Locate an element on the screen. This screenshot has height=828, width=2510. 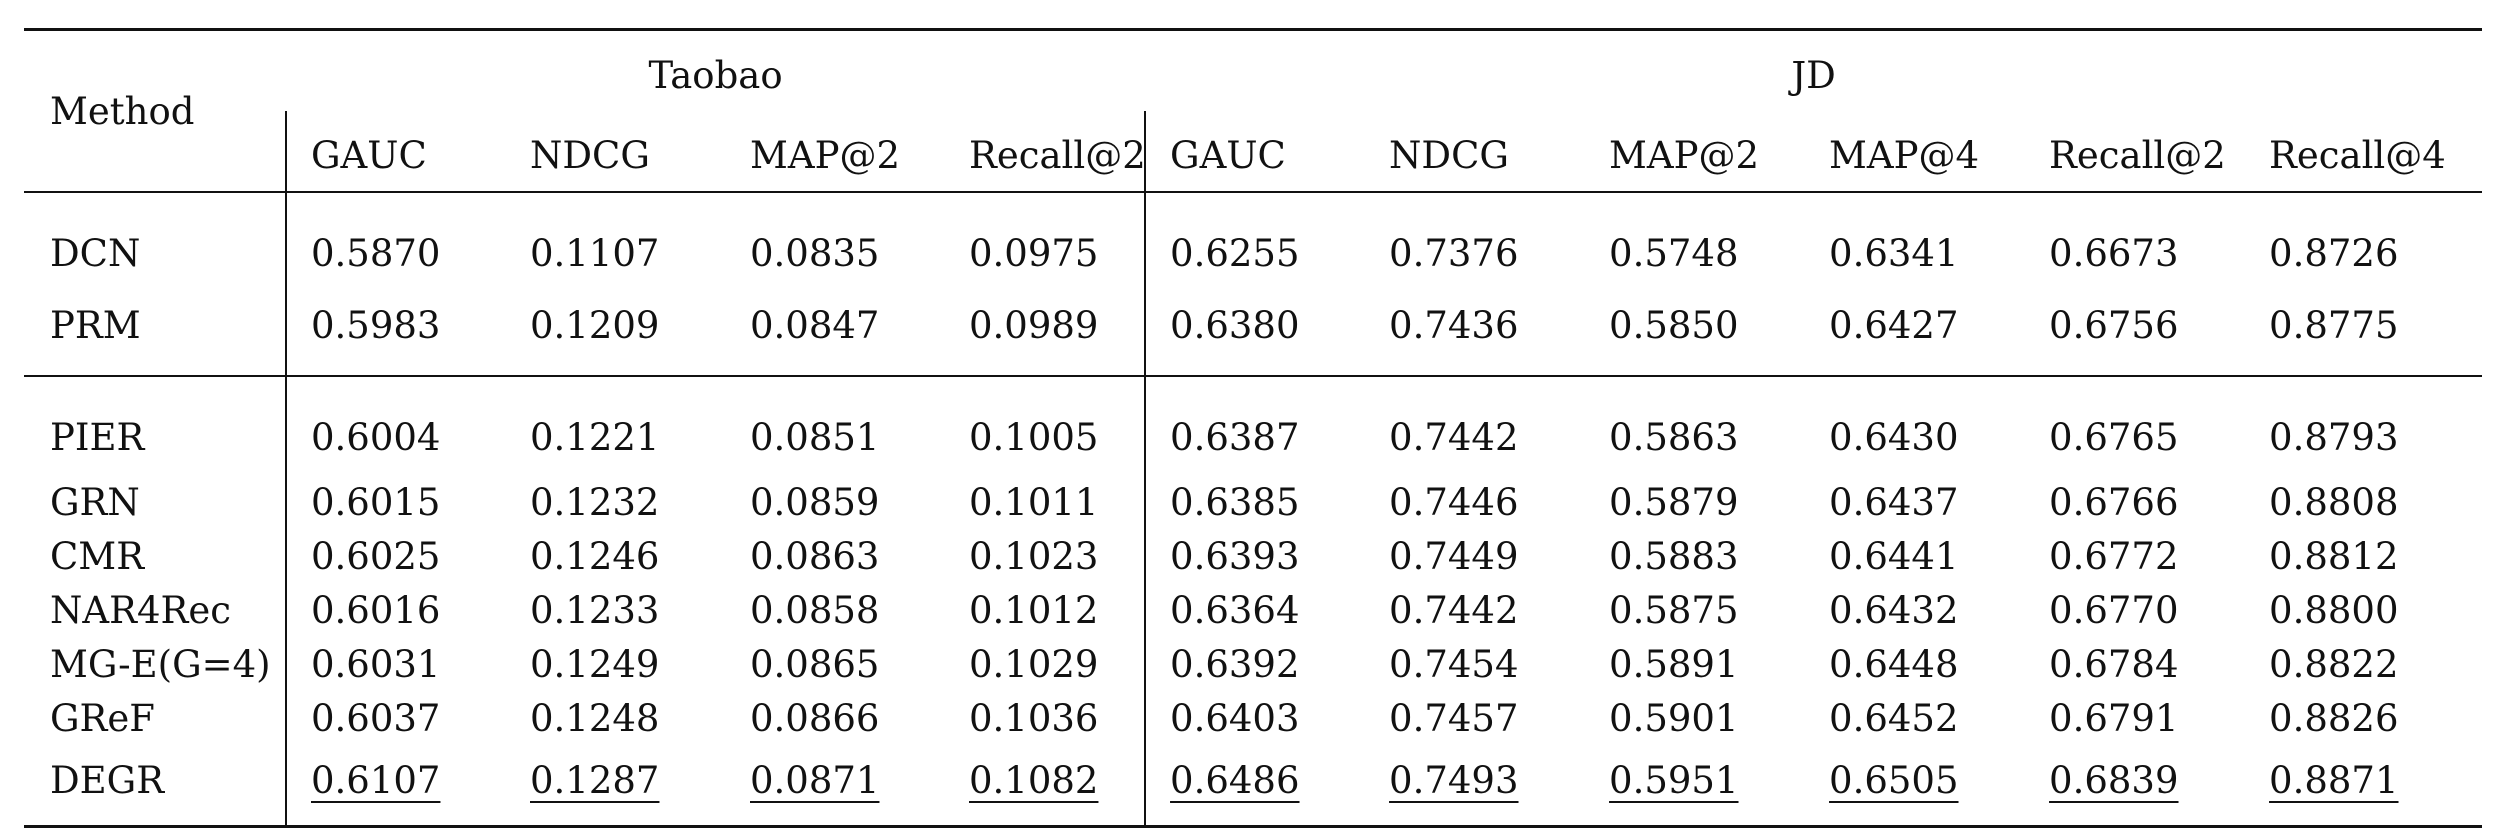
metric-value: 0.6031 is located at coordinates (395, 664).